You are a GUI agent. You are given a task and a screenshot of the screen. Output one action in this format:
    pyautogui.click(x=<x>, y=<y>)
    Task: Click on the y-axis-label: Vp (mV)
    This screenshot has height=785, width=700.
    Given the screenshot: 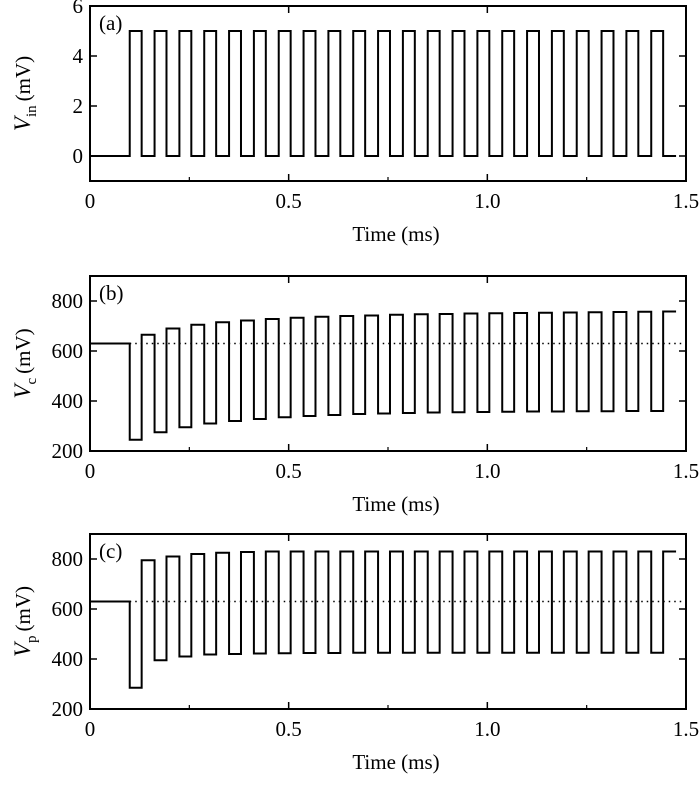 What is the action you would take?
    pyautogui.click(x=25, y=621)
    